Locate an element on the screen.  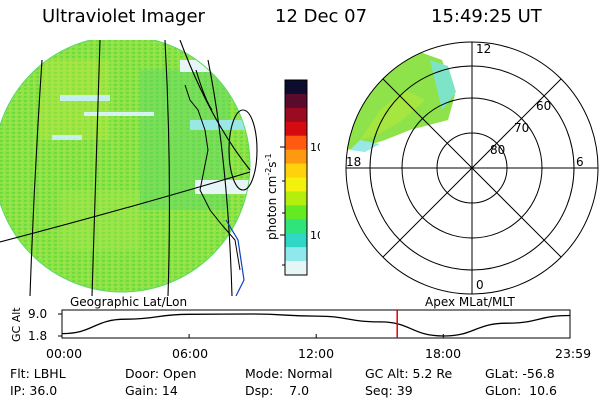
info-seq: Seq: 39 is located at coordinates (389, 390).